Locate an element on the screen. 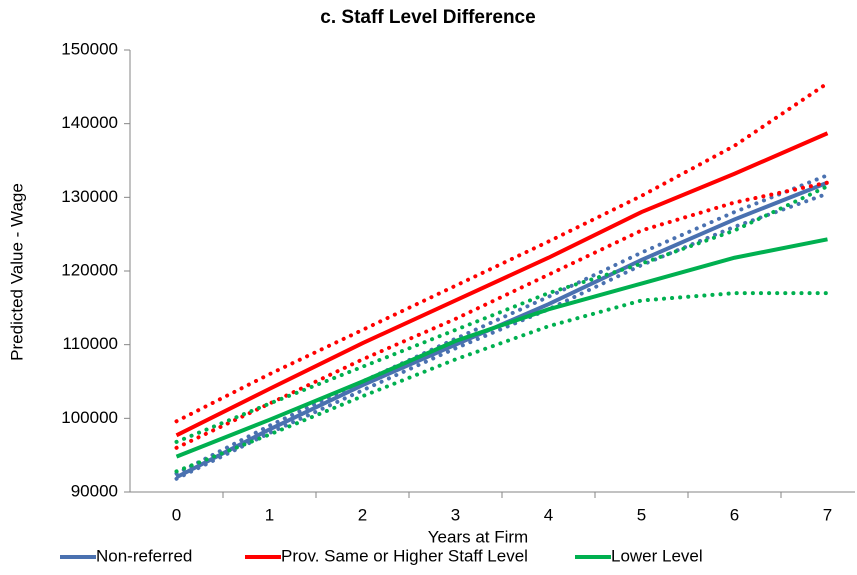  y-tick-label: 110000 is located at coordinates (90, 343).